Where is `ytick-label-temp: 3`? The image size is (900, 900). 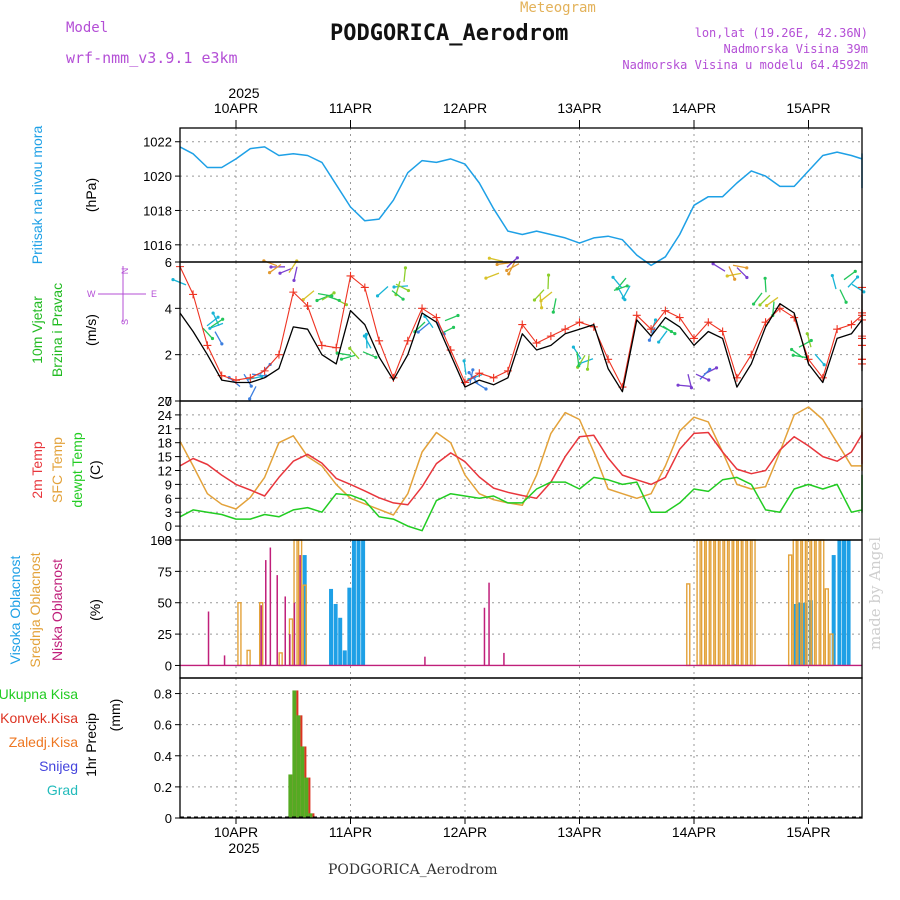 ytick-label-temp: 3 is located at coordinates (168, 512).